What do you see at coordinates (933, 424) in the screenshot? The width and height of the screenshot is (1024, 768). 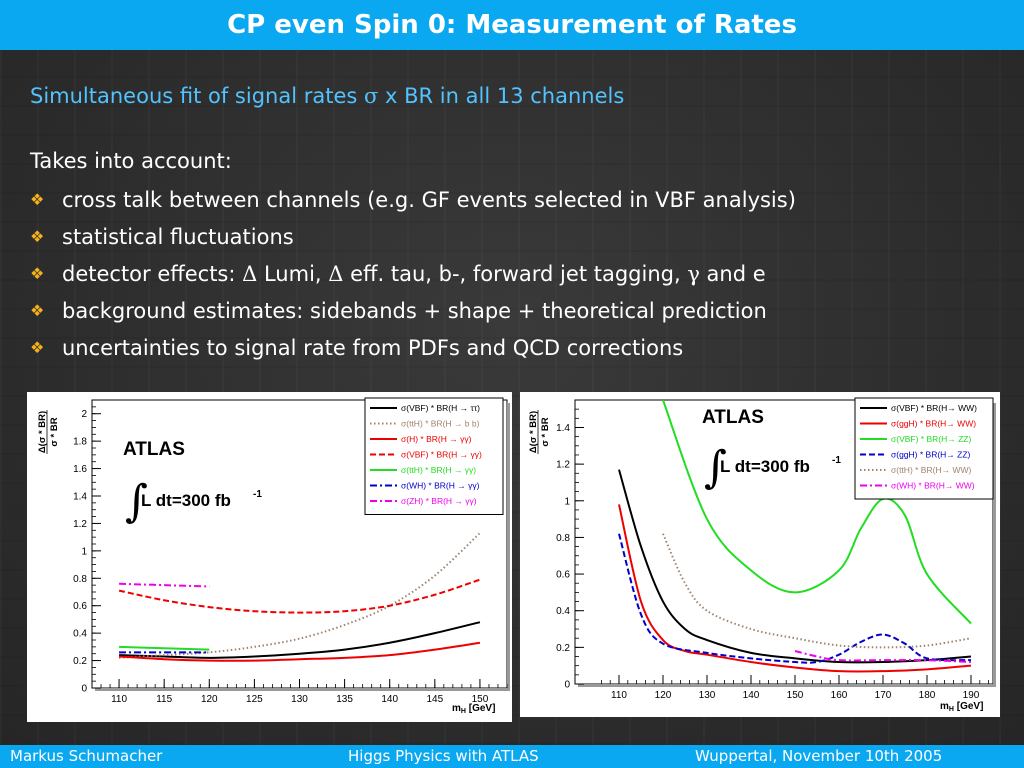 I see `legend-label: σ(ggH) * BR(H→ WW)` at bounding box center [933, 424].